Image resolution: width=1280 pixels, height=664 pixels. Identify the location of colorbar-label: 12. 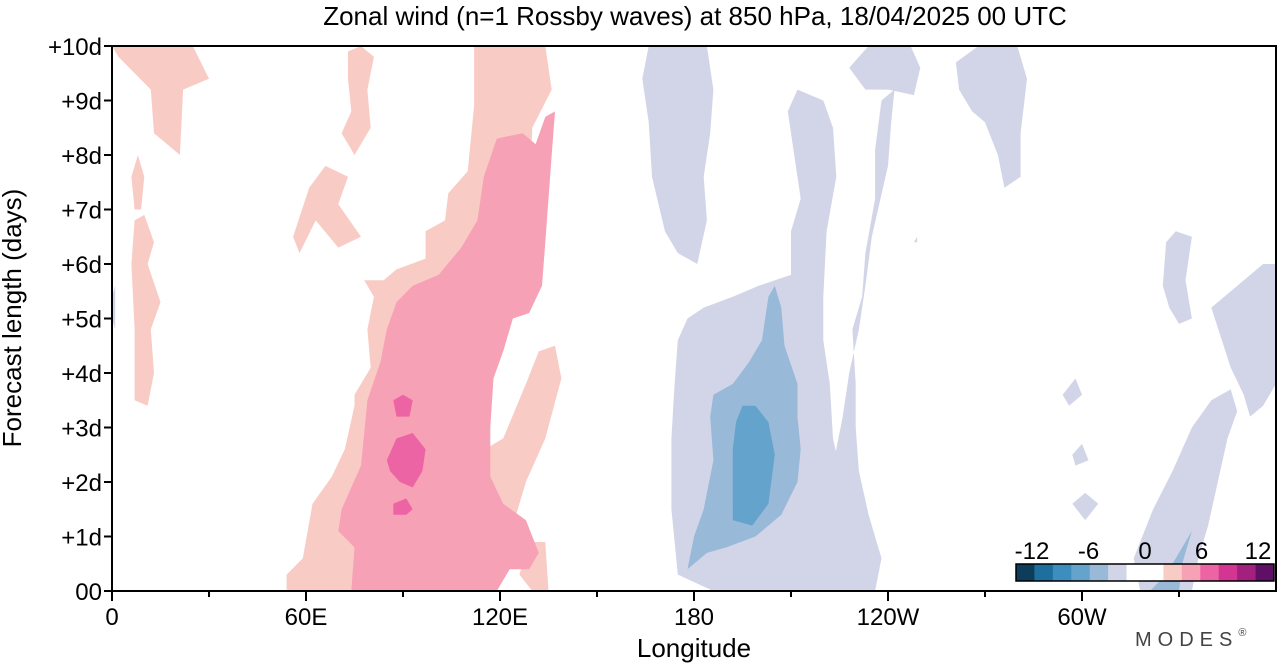
(1258, 551).